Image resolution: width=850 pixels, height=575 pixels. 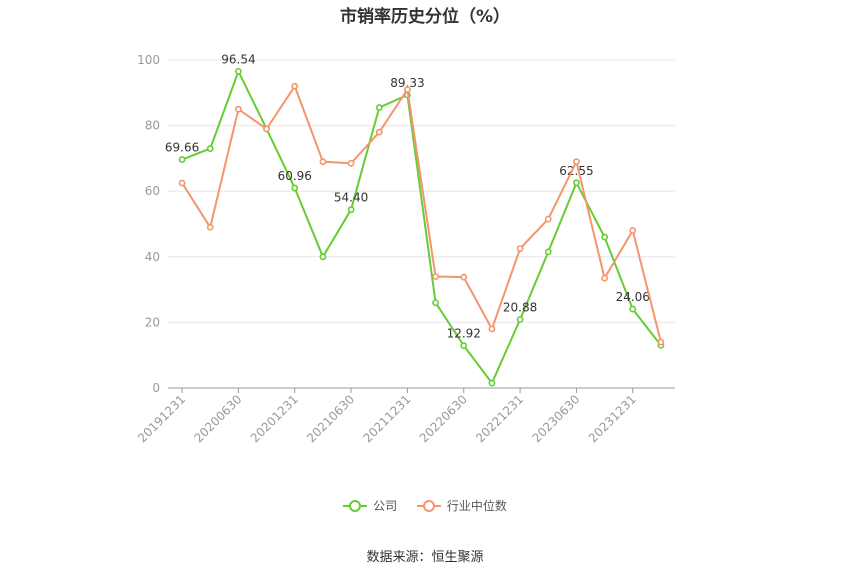 What do you see at coordinates (576, 171) in the screenshot?
I see `data-label: 62.55` at bounding box center [576, 171].